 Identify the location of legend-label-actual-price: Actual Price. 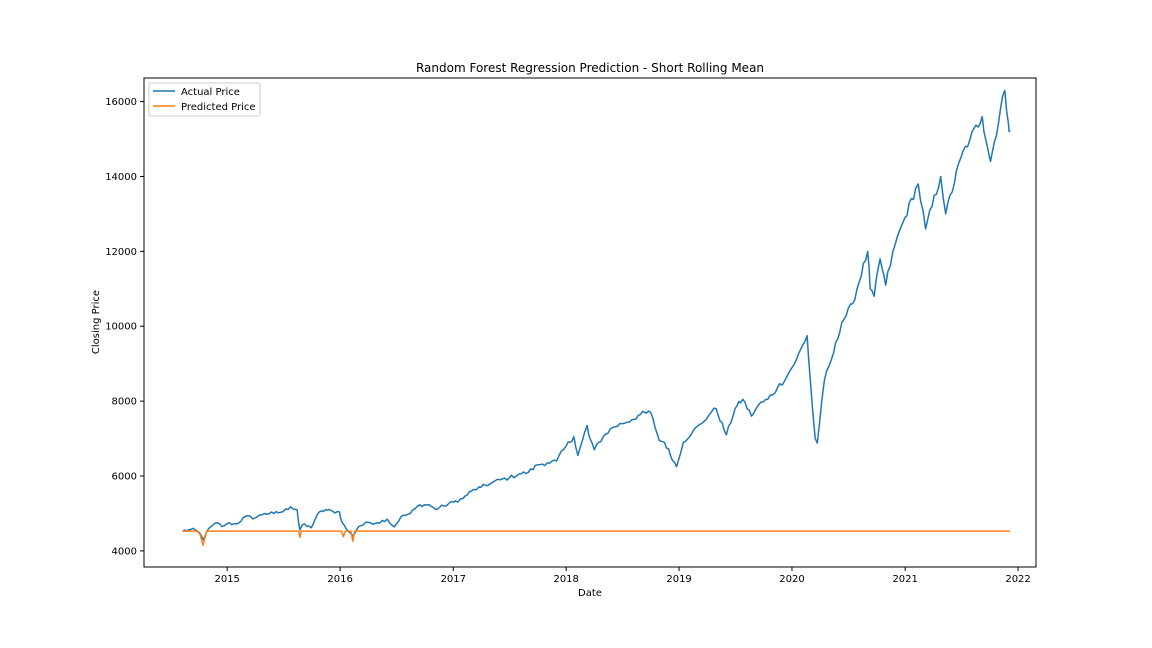
(210, 92).